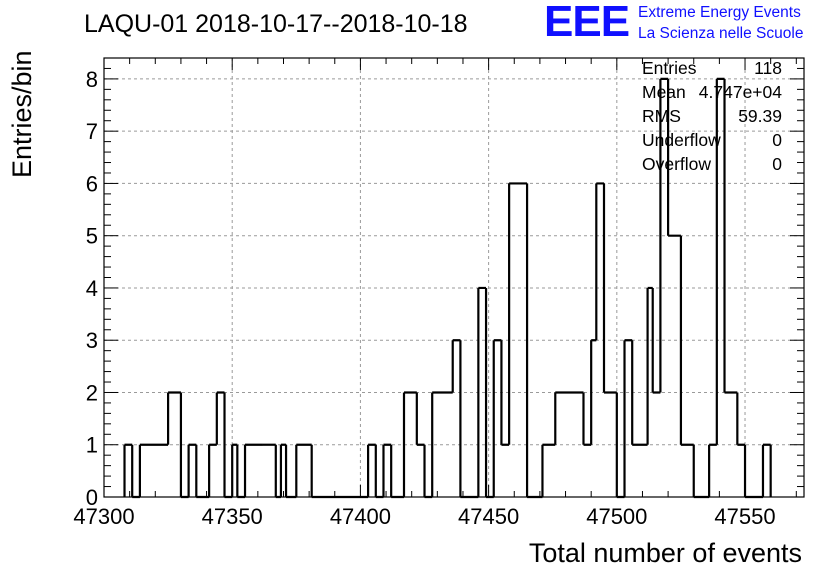  Describe the element at coordinates (587, 23) in the screenshot. I see `eee-logo-mark: EEE` at that location.